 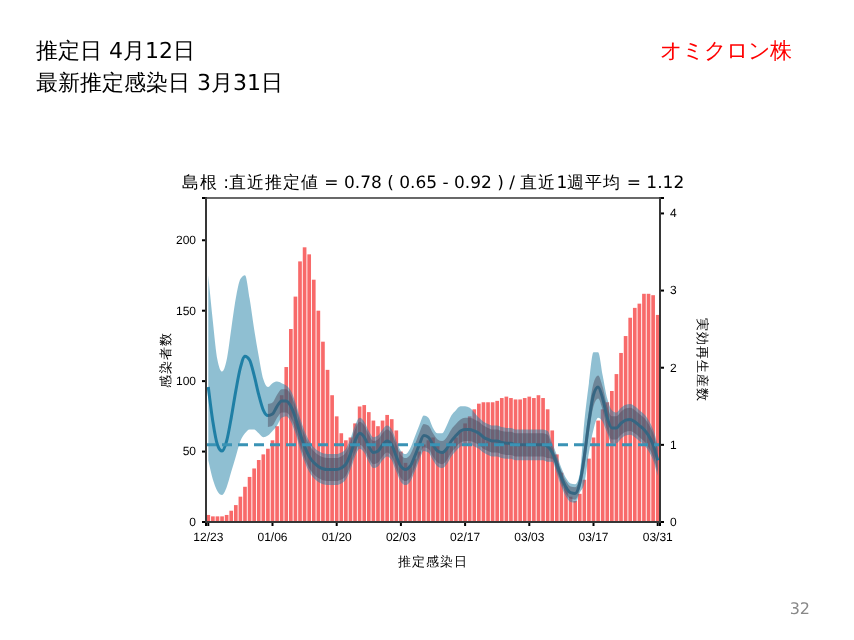 I want to click on text: オミクロン株, so click(x=726, y=51).